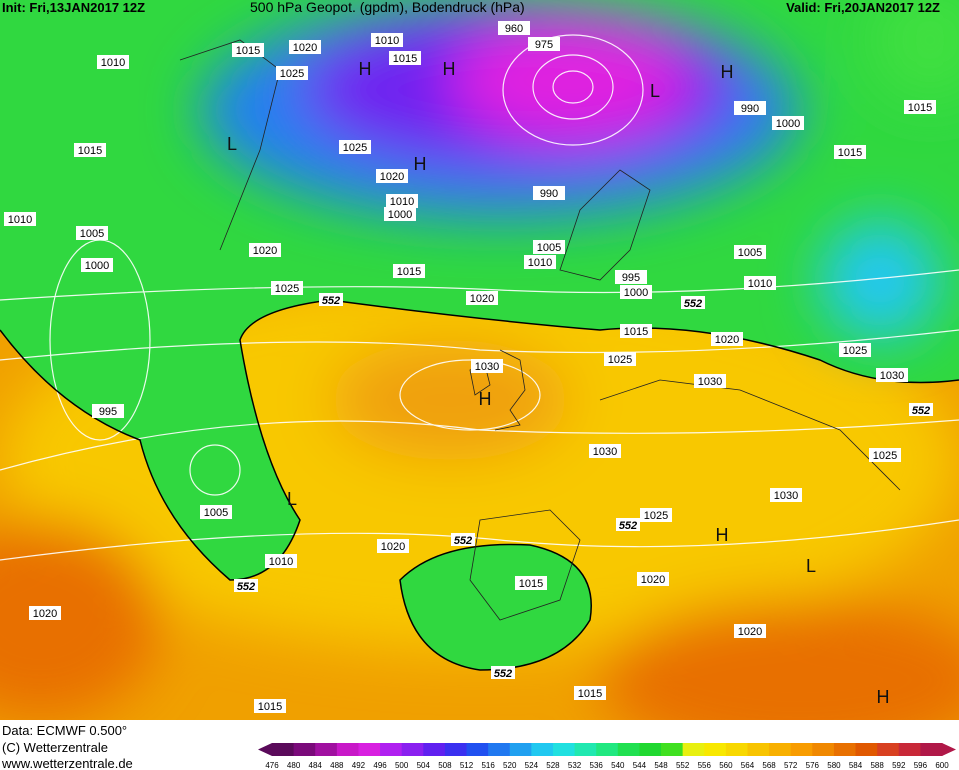 The image size is (959, 770). I want to click on colorbar-level: 596, so click(921, 765).